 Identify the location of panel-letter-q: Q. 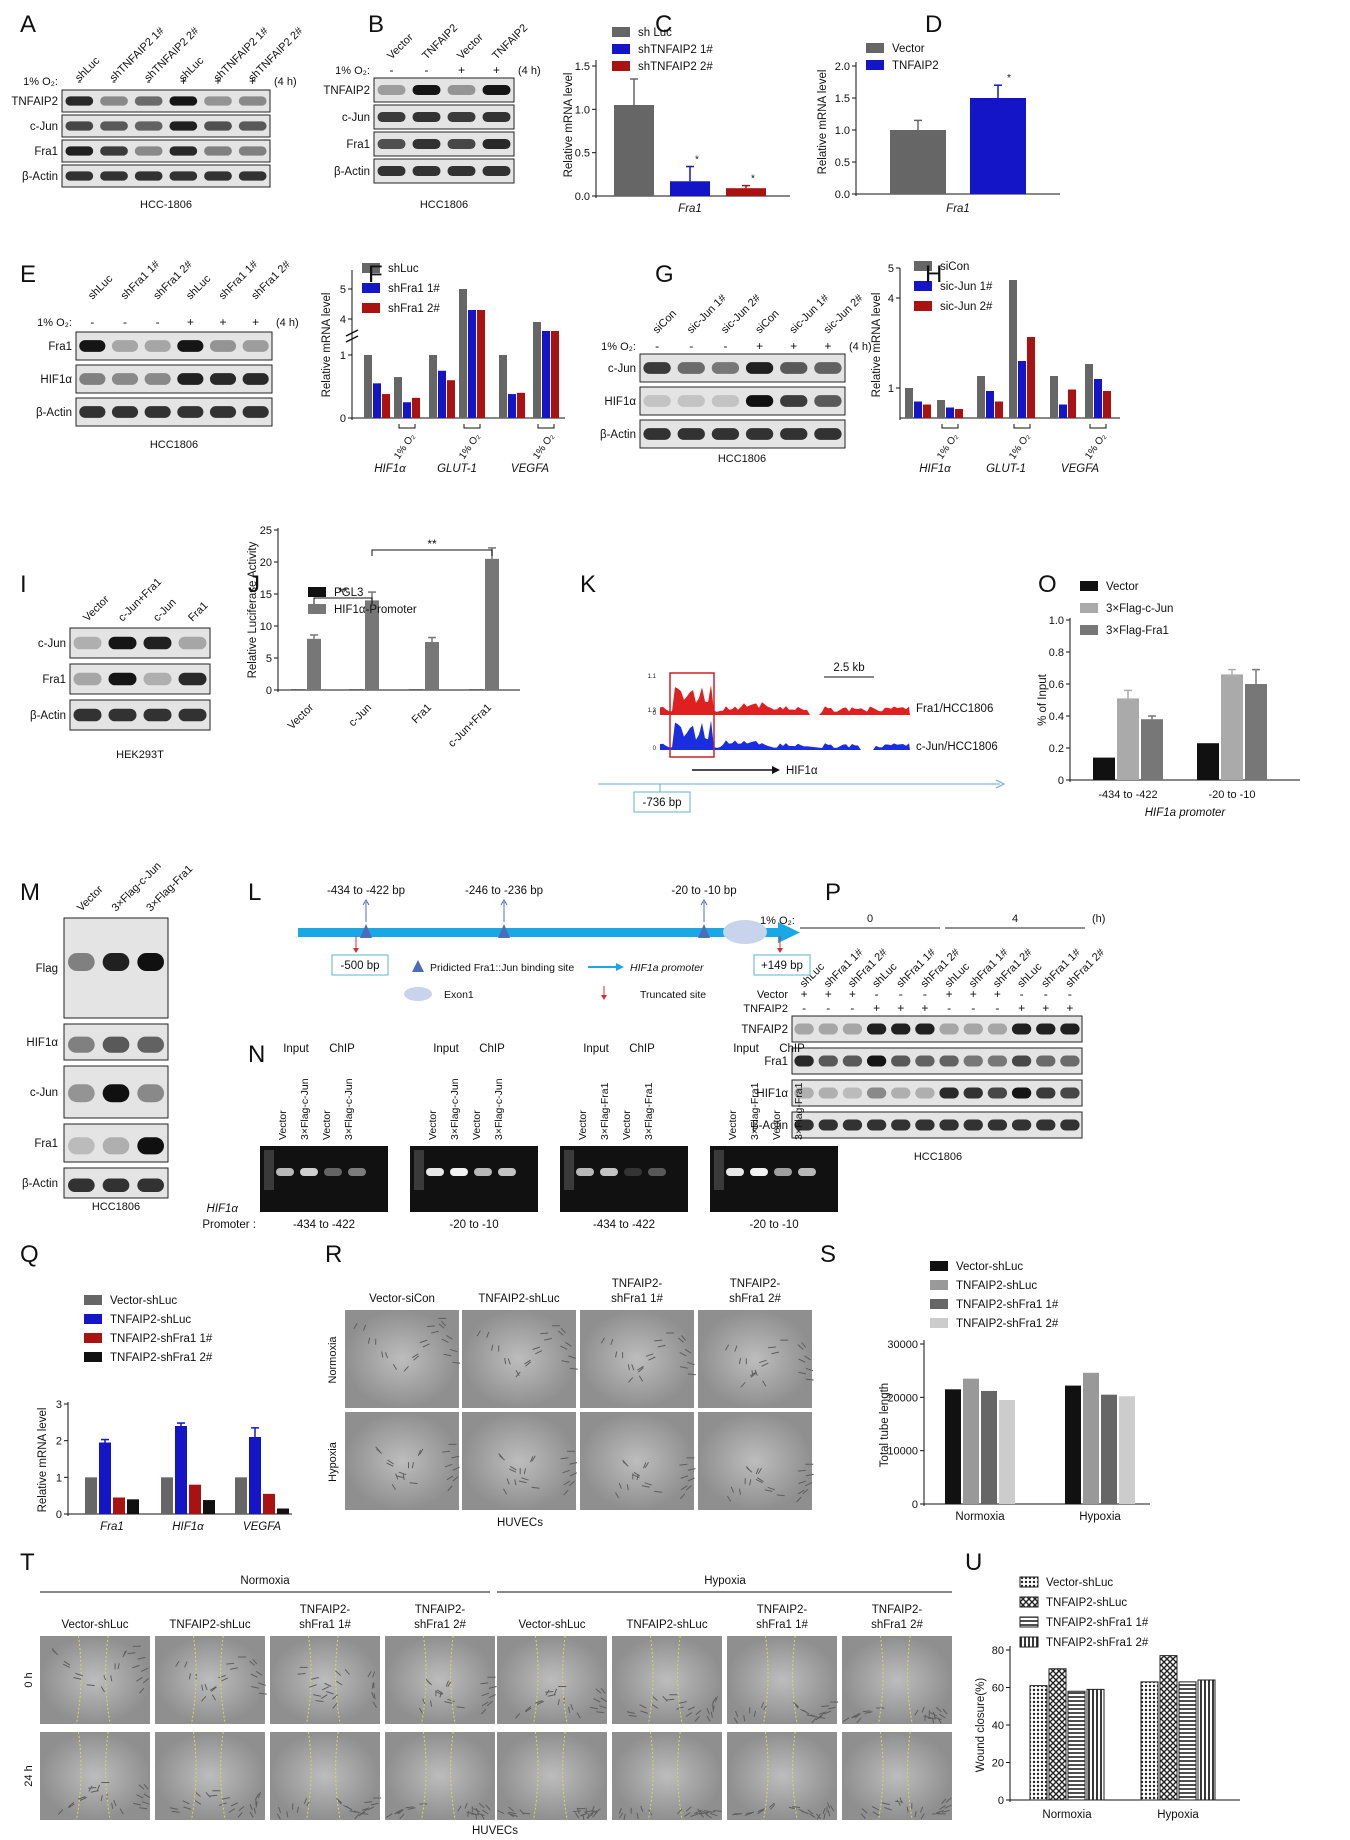
(29, 1254).